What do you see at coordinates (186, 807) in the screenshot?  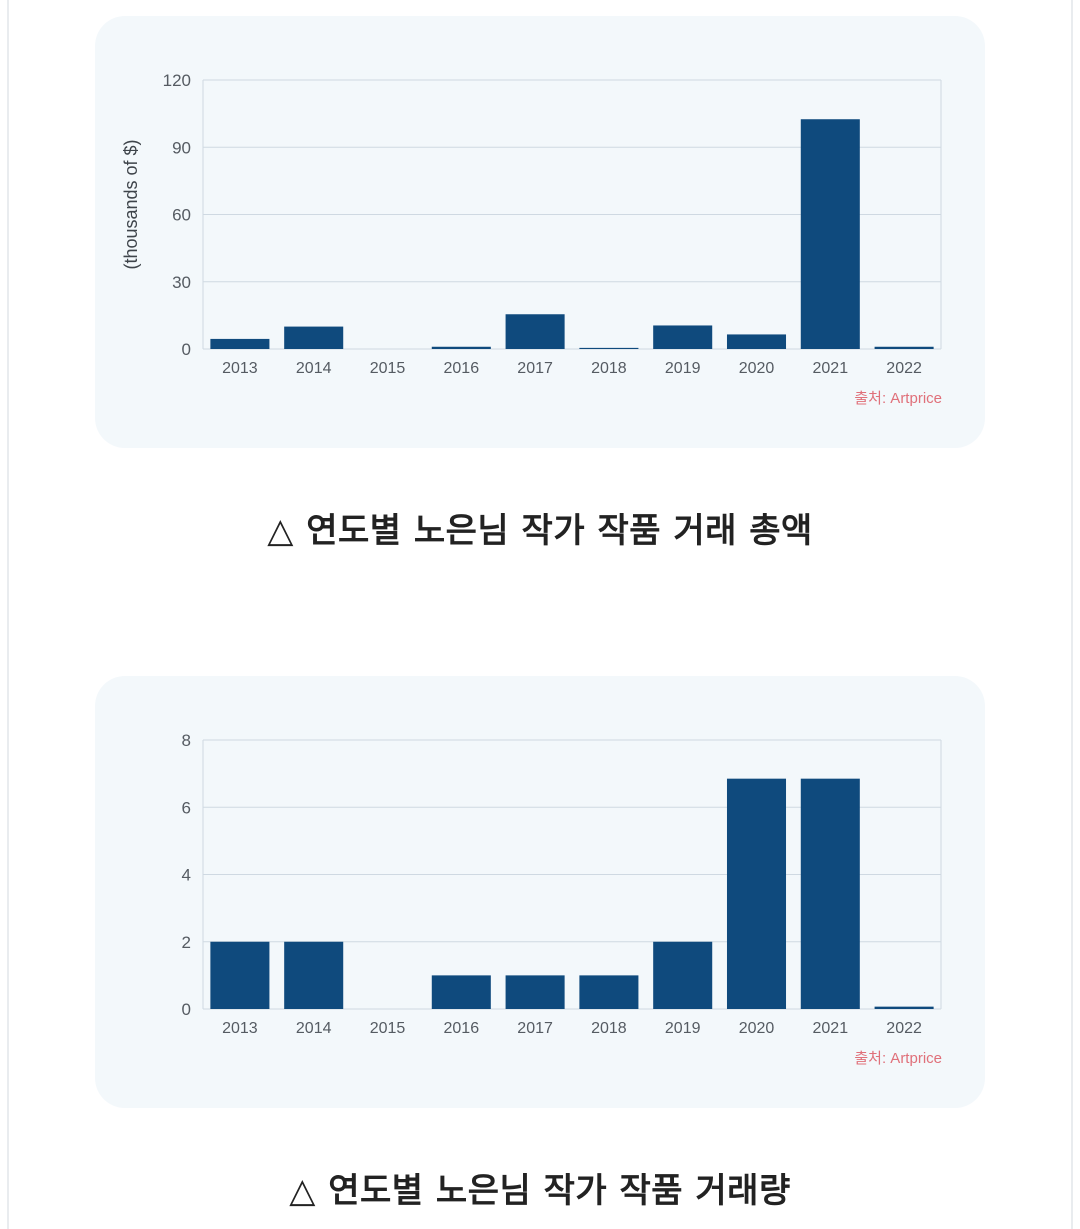 I see `y-tick-label: 6` at bounding box center [186, 807].